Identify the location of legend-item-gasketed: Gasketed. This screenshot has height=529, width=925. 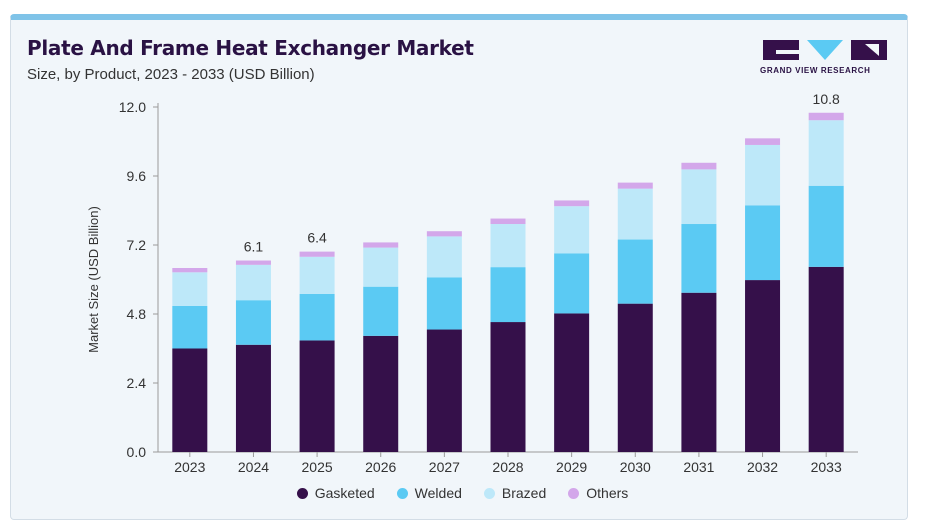
(335, 493).